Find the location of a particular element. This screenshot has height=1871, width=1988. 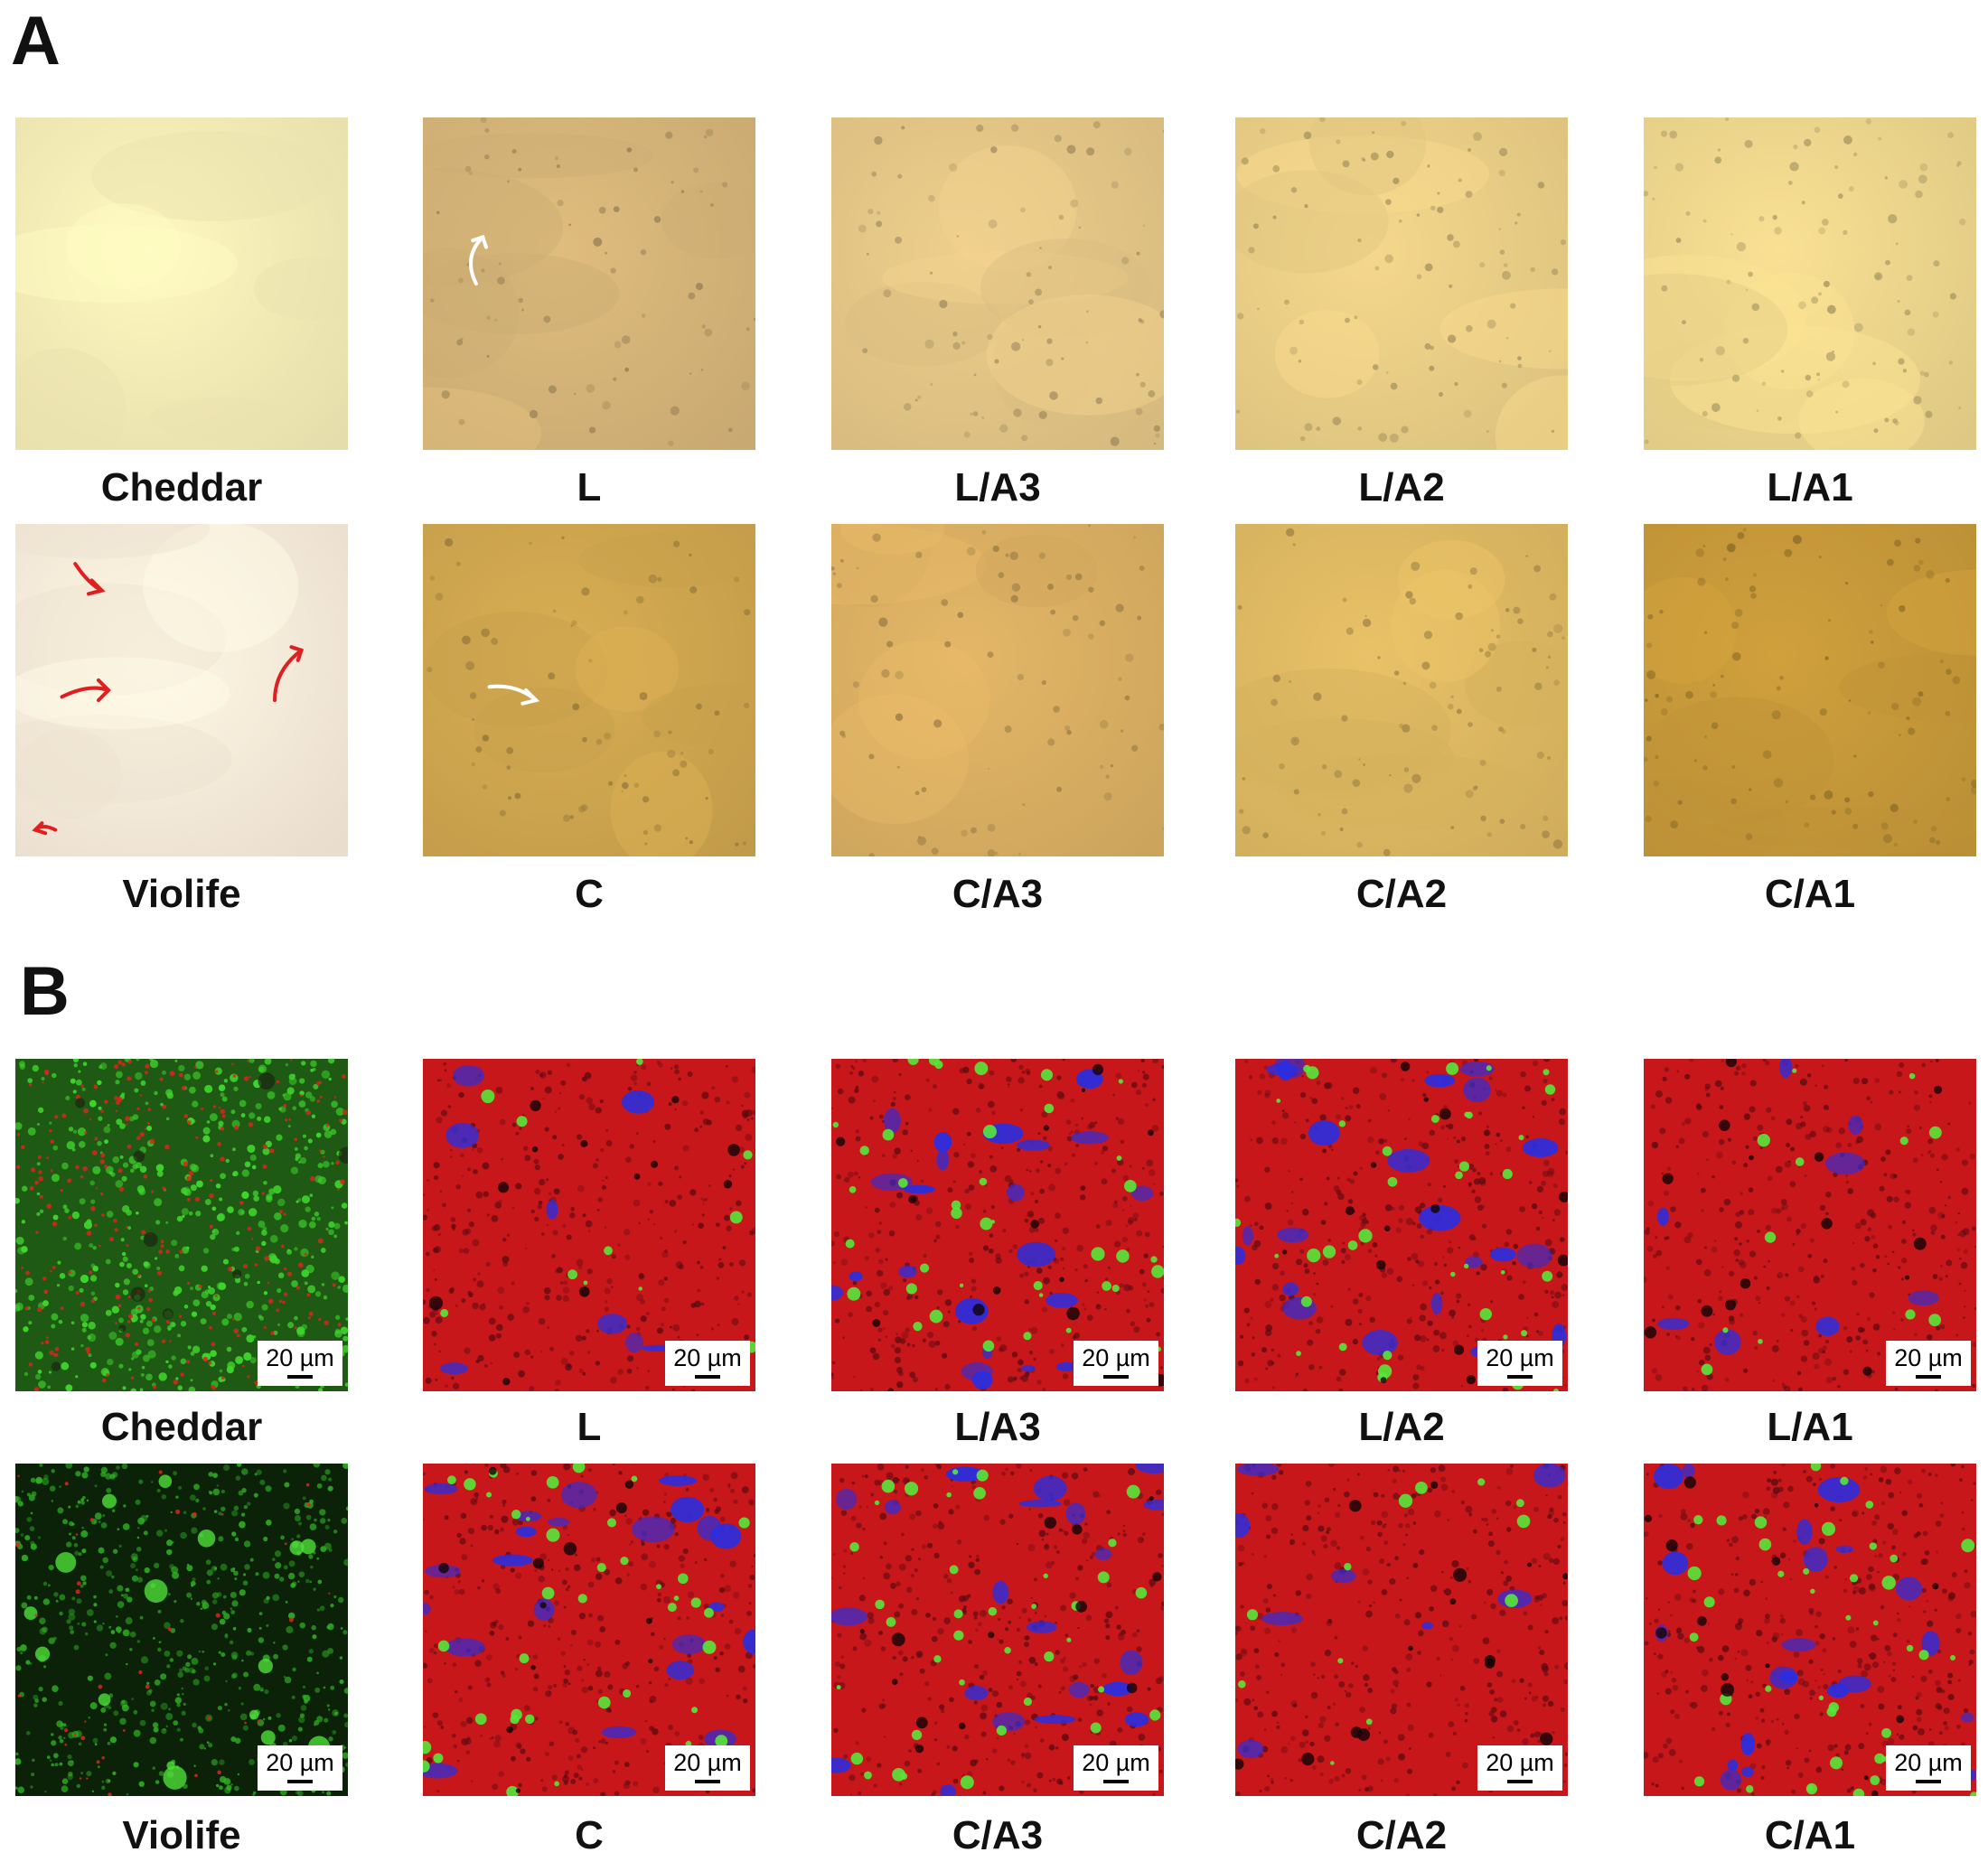

micrograph-cheddar: 20 µm is located at coordinates (181, 1225).